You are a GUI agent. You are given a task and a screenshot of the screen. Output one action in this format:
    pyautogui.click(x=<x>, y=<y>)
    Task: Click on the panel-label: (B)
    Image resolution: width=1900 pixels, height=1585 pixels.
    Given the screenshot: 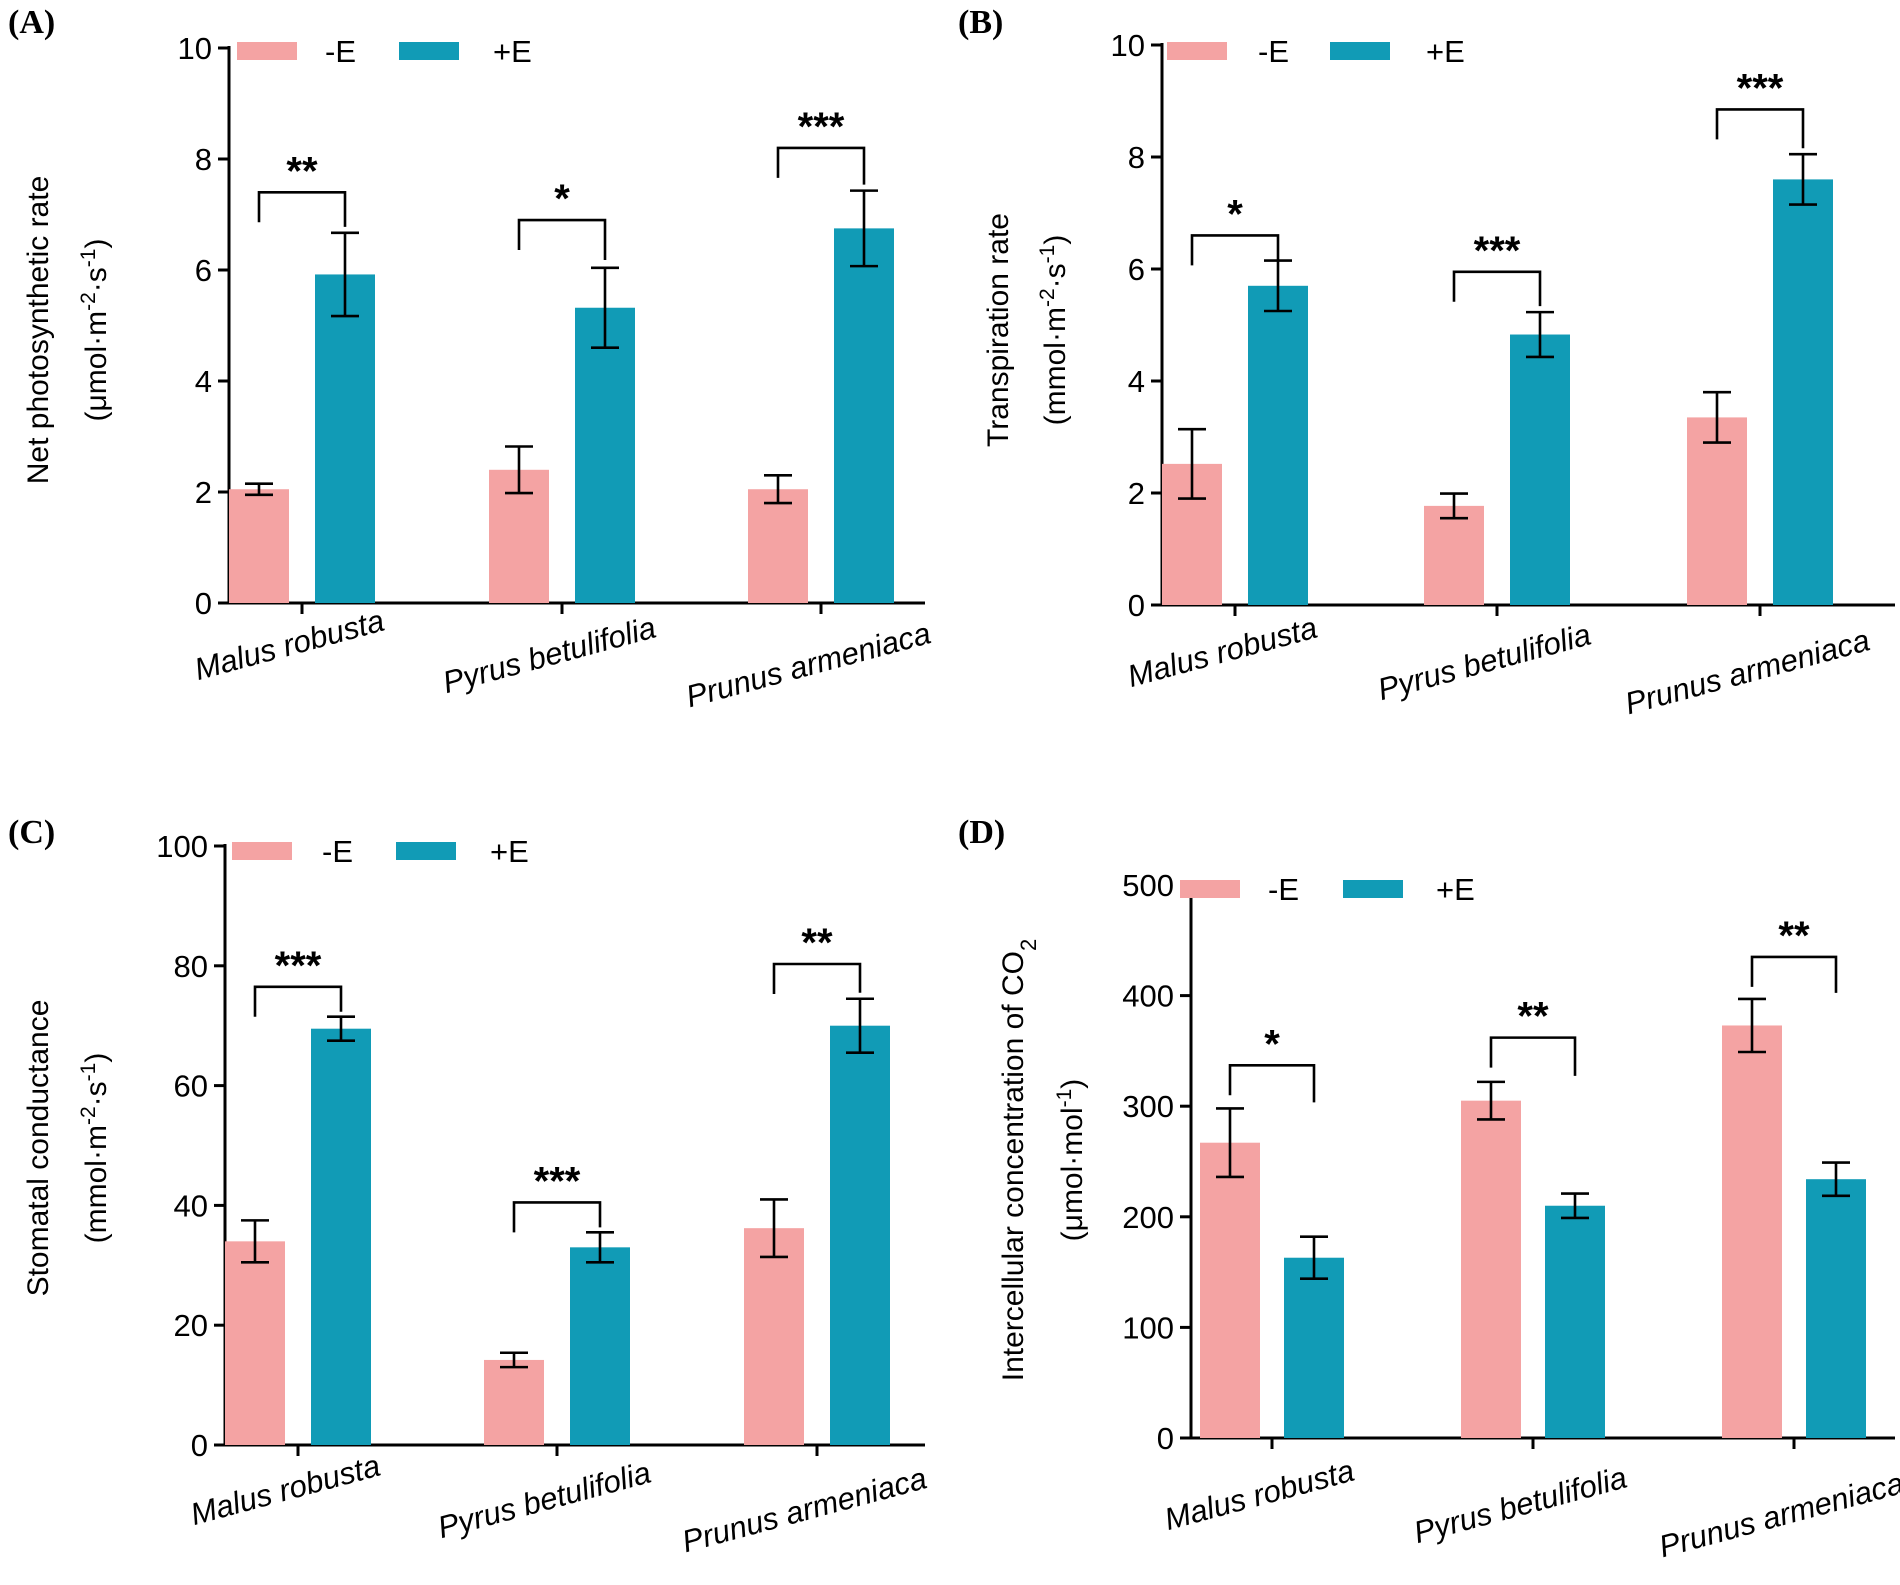 What is the action you would take?
    pyautogui.click(x=980, y=22)
    